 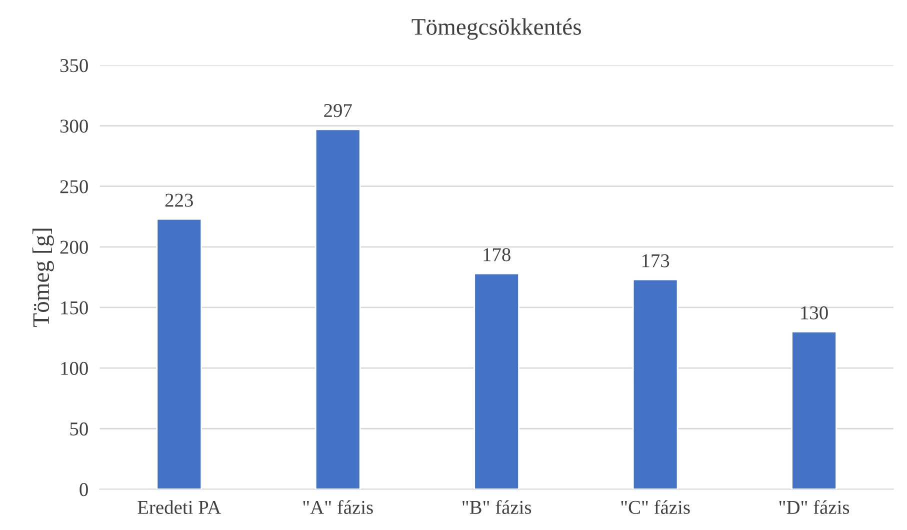 I want to click on x-tick-label: Eredeti PA, so click(x=180, y=507).